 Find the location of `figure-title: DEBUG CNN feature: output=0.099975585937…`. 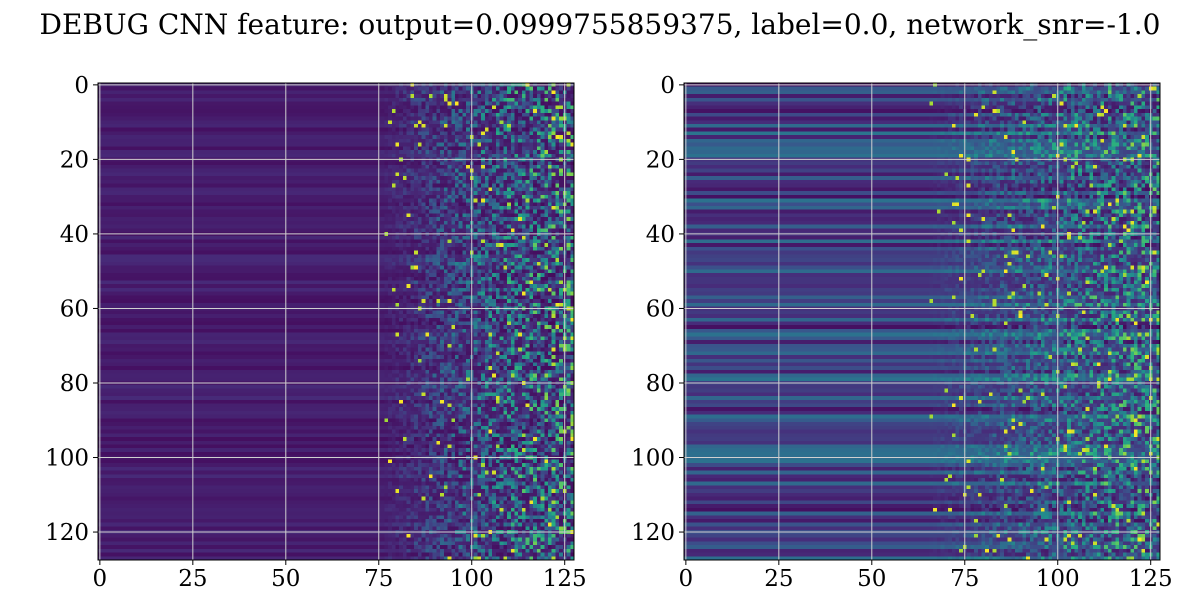

figure-title: DEBUG CNN feature: output=0.099975585937… is located at coordinates (600, 24).